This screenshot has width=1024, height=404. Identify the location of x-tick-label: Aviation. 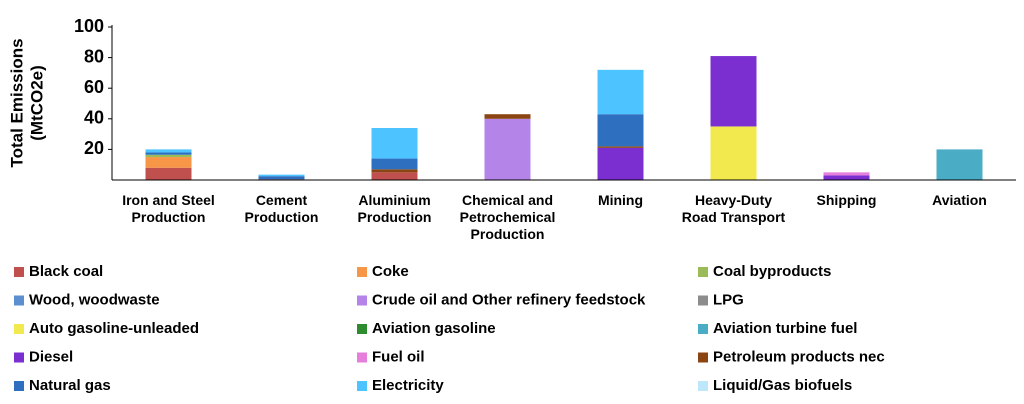
(959, 200).